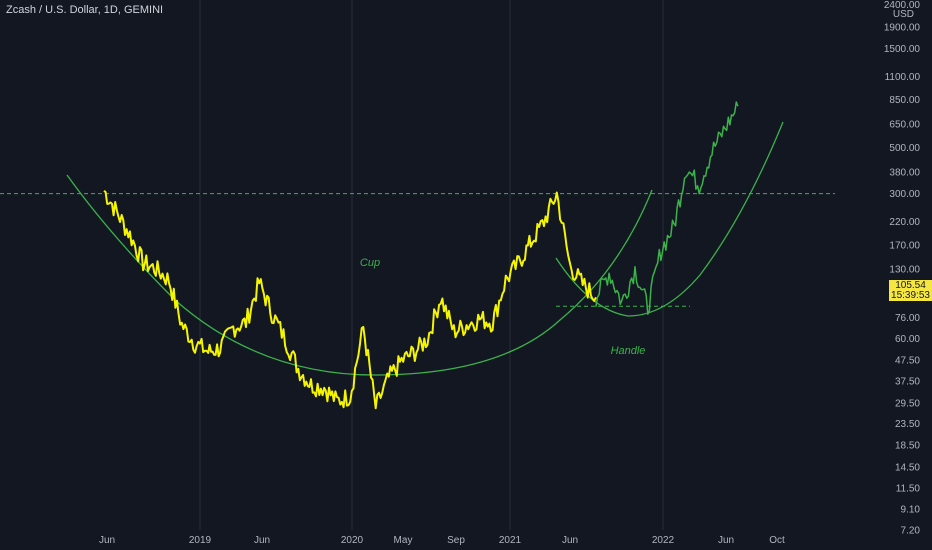 The width and height of the screenshot is (932, 550). Describe the element at coordinates (904, 245) in the screenshot. I see `y-tick-label: 170.00` at that location.